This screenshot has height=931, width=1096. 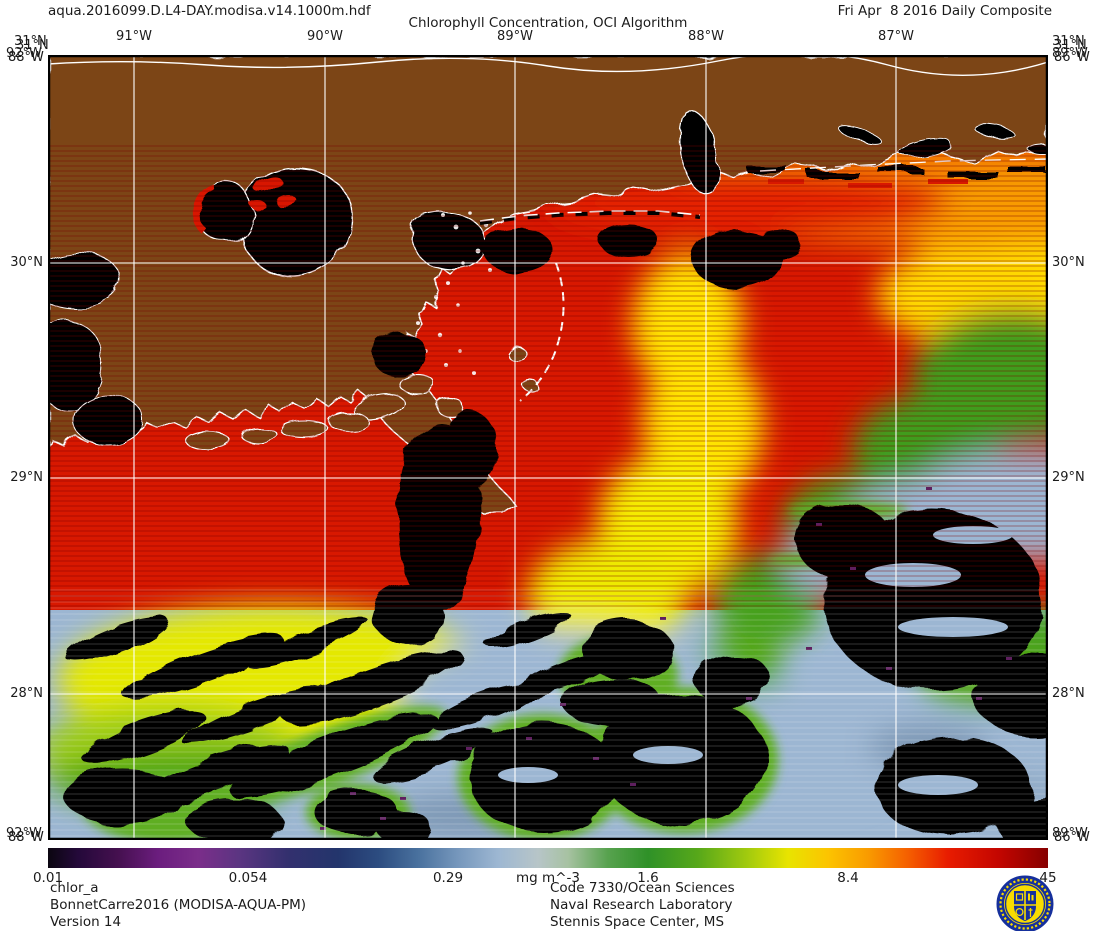 I want to click on org-name: Naval Research Laboratory, so click(x=641, y=905).